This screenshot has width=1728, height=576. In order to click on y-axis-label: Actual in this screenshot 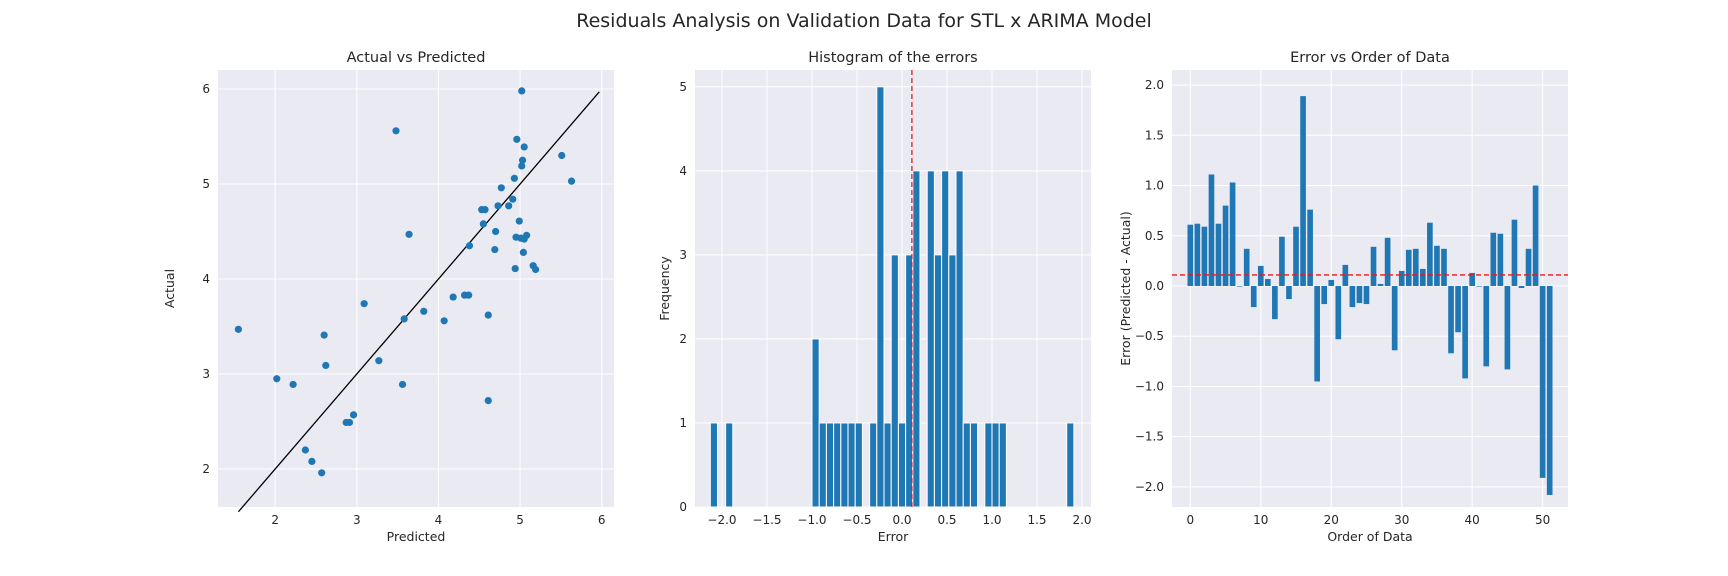, I will do `click(169, 288)`.